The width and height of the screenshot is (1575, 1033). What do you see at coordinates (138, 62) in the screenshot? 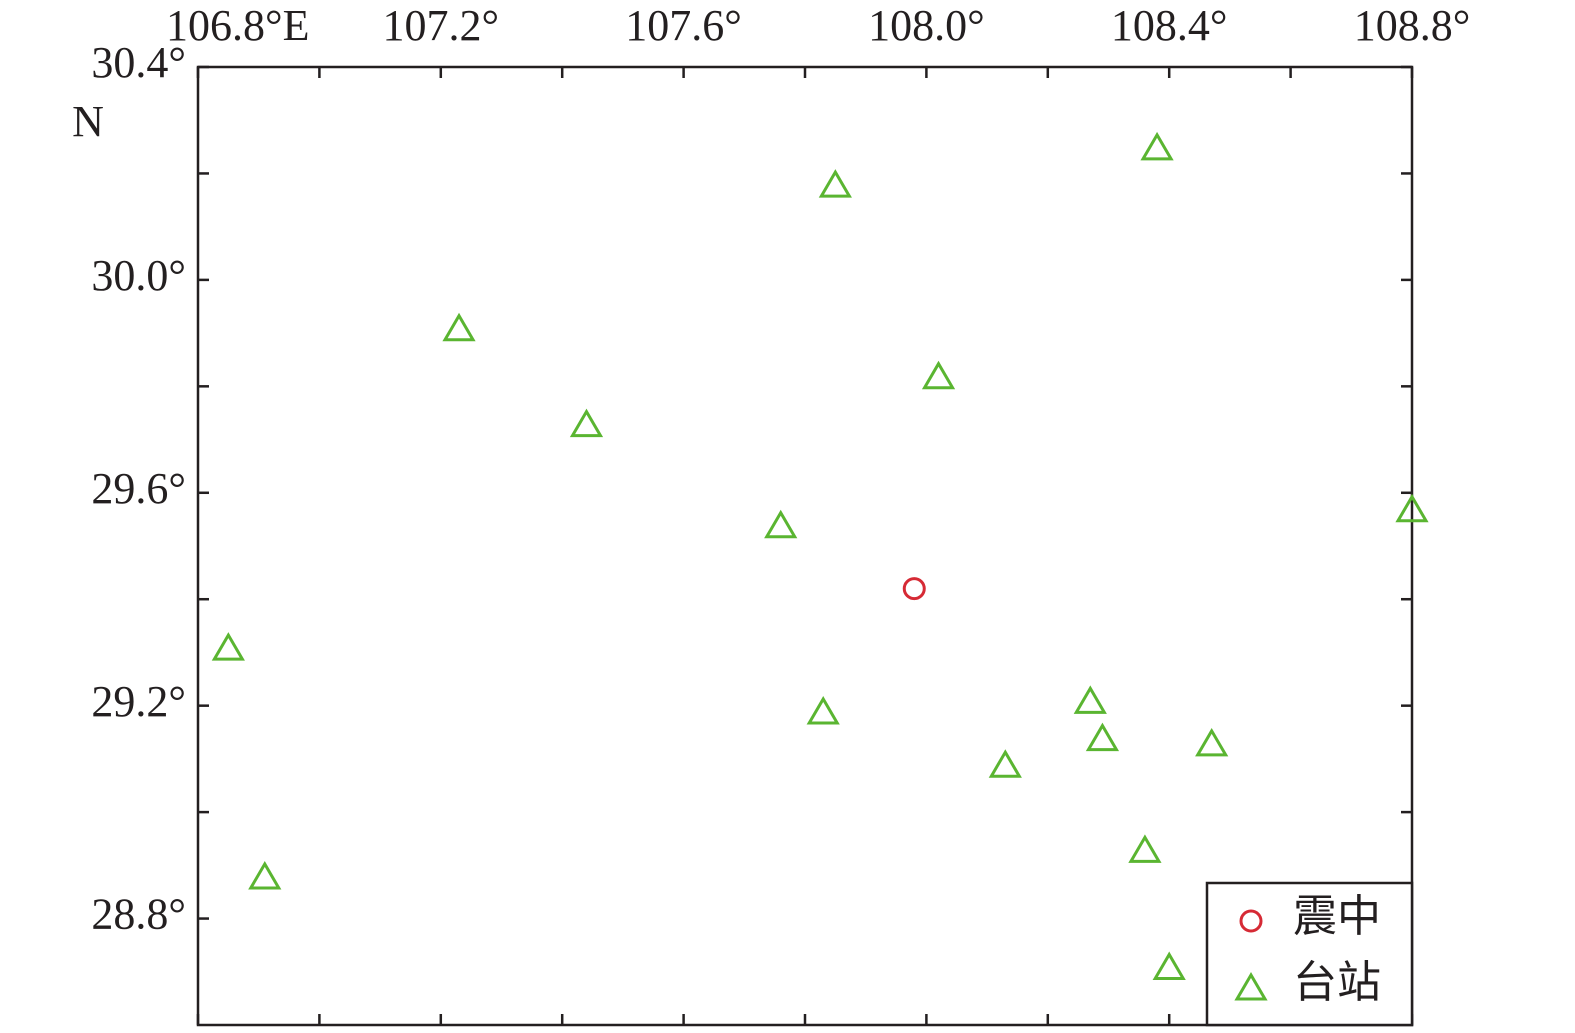
I see `y-tick-label: 30.4°` at bounding box center [138, 62].